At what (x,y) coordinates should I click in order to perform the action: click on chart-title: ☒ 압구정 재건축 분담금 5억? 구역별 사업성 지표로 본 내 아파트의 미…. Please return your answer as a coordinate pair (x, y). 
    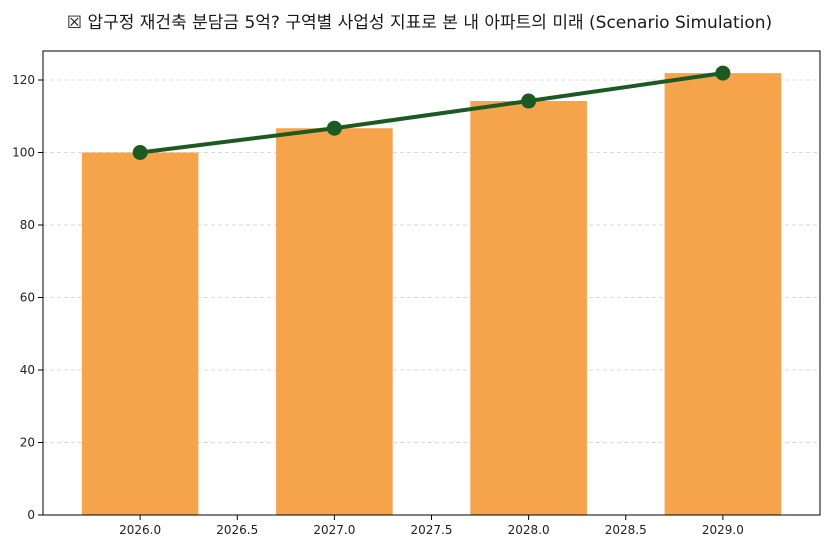
    Looking at the image, I should click on (419, 23).